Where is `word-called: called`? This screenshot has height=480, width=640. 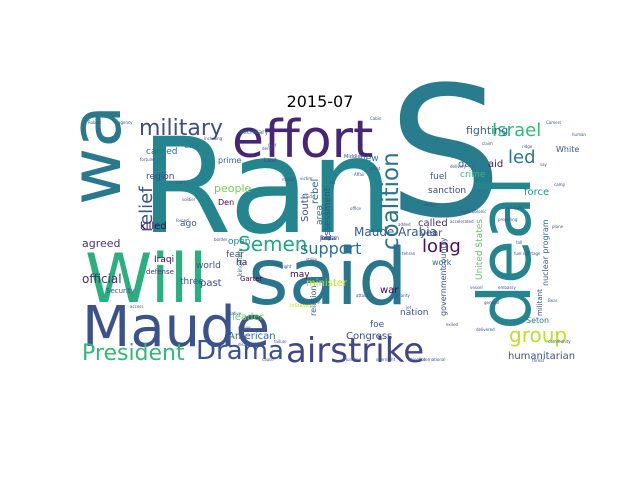 word-called: called is located at coordinates (433, 223).